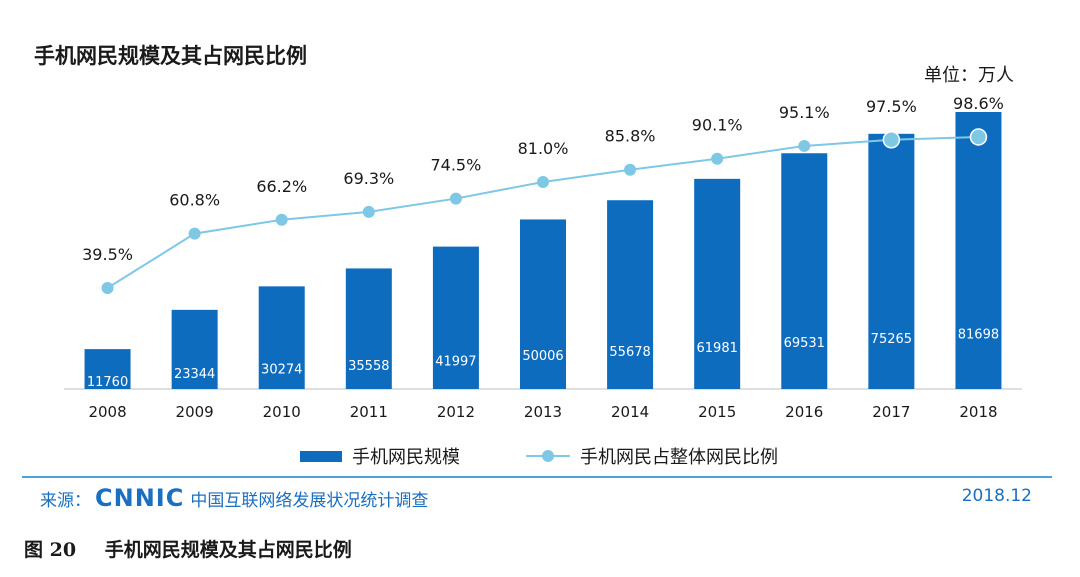 Image resolution: width=1080 pixels, height=577 pixels. I want to click on x-tick-label: 2009, so click(195, 412).